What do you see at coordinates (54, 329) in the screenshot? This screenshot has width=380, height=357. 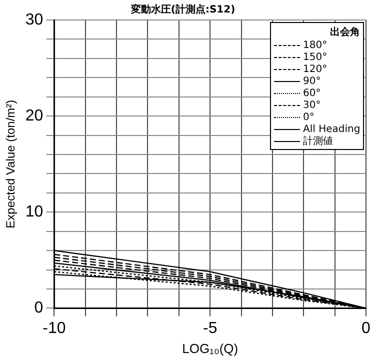 I see `x-tick-label: -10` at bounding box center [54, 329].